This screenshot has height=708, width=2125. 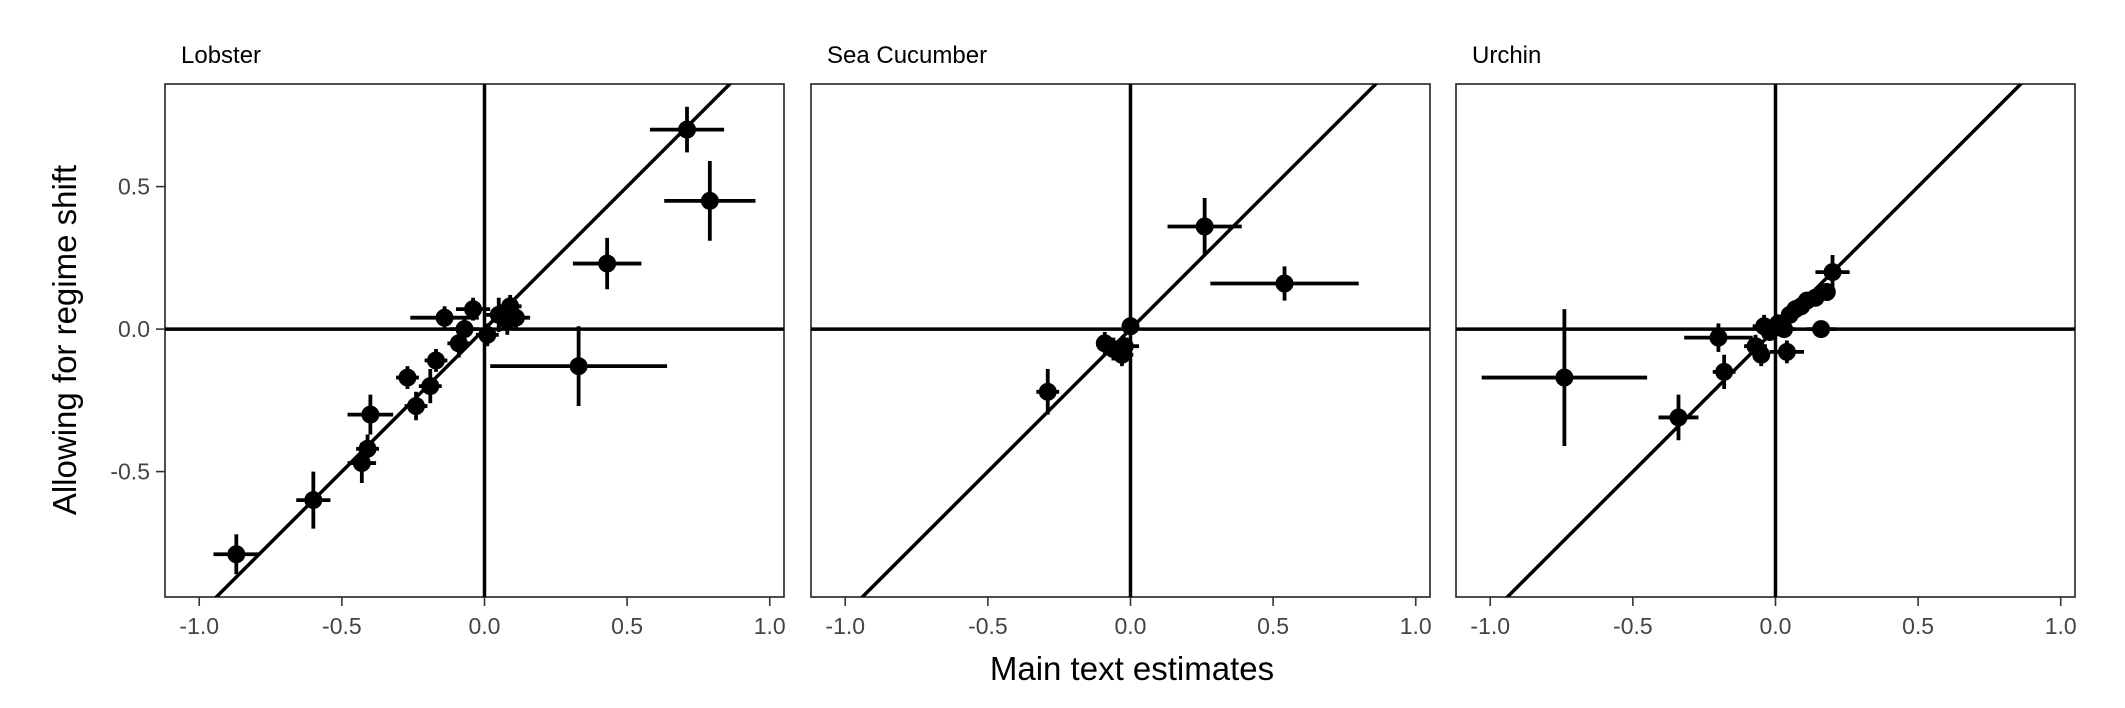 I want to click on y-tick-label: 0.5, so click(x=134, y=187).